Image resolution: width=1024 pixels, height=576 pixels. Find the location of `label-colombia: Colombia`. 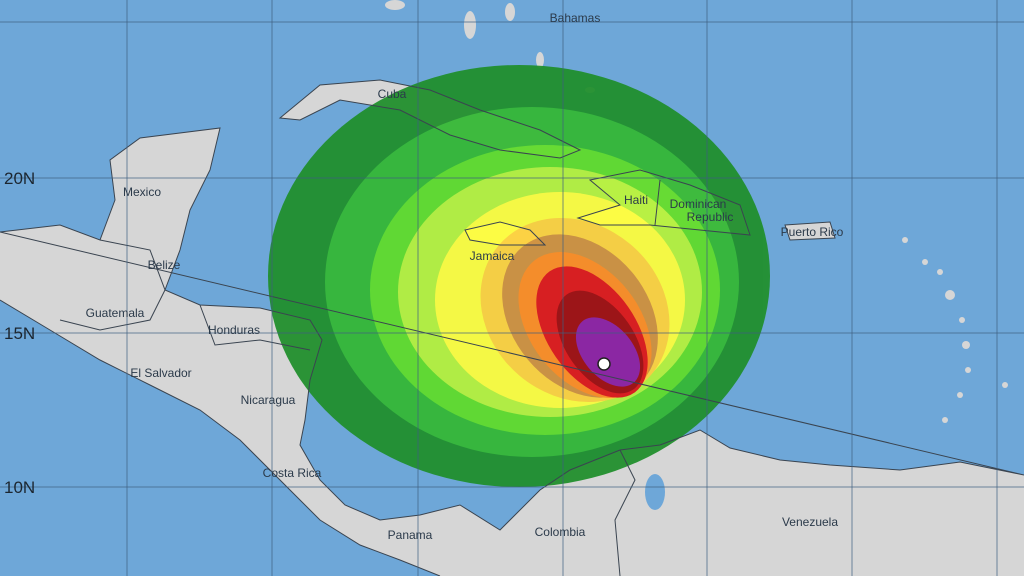

label-colombia: Colombia is located at coordinates (560, 532).